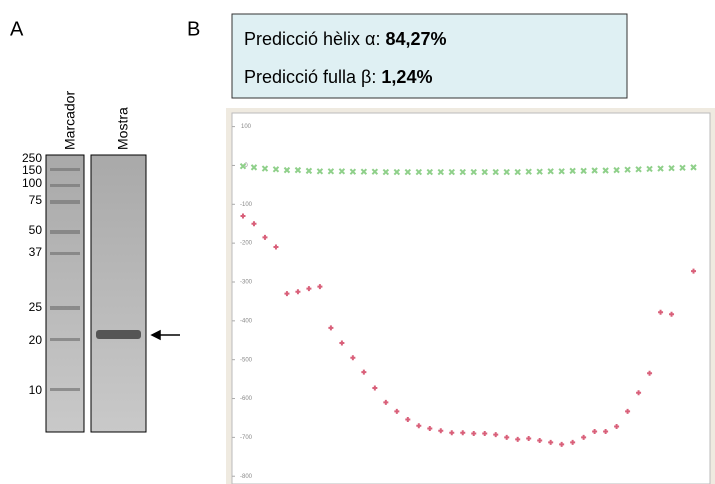 This screenshot has height=484, width=715. What do you see at coordinates (17, 29) in the screenshot?
I see `panel-label: A` at bounding box center [17, 29].